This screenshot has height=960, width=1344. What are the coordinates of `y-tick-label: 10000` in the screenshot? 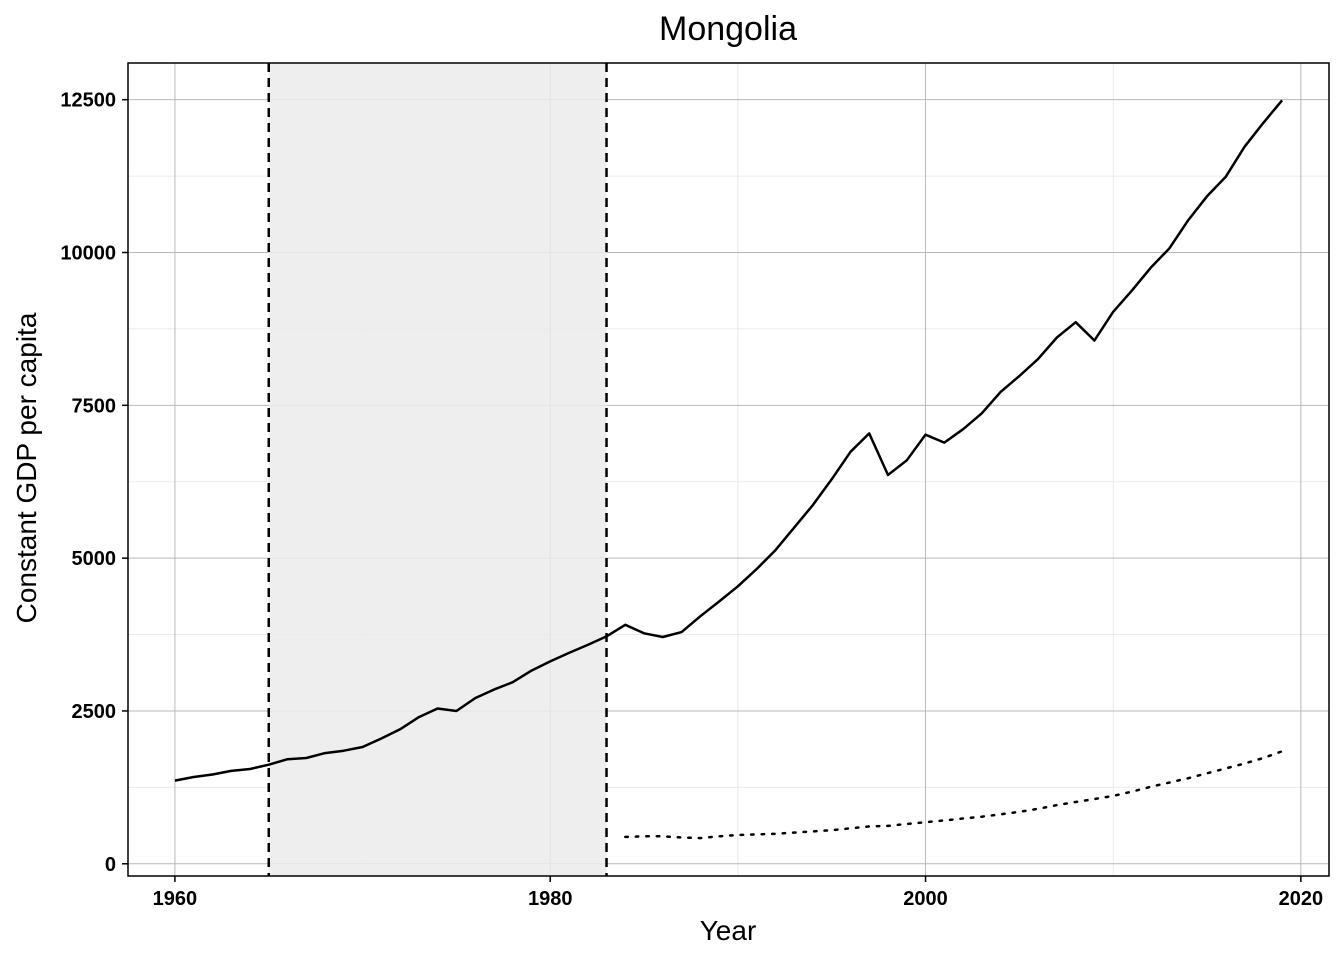 It's located at (88, 253).